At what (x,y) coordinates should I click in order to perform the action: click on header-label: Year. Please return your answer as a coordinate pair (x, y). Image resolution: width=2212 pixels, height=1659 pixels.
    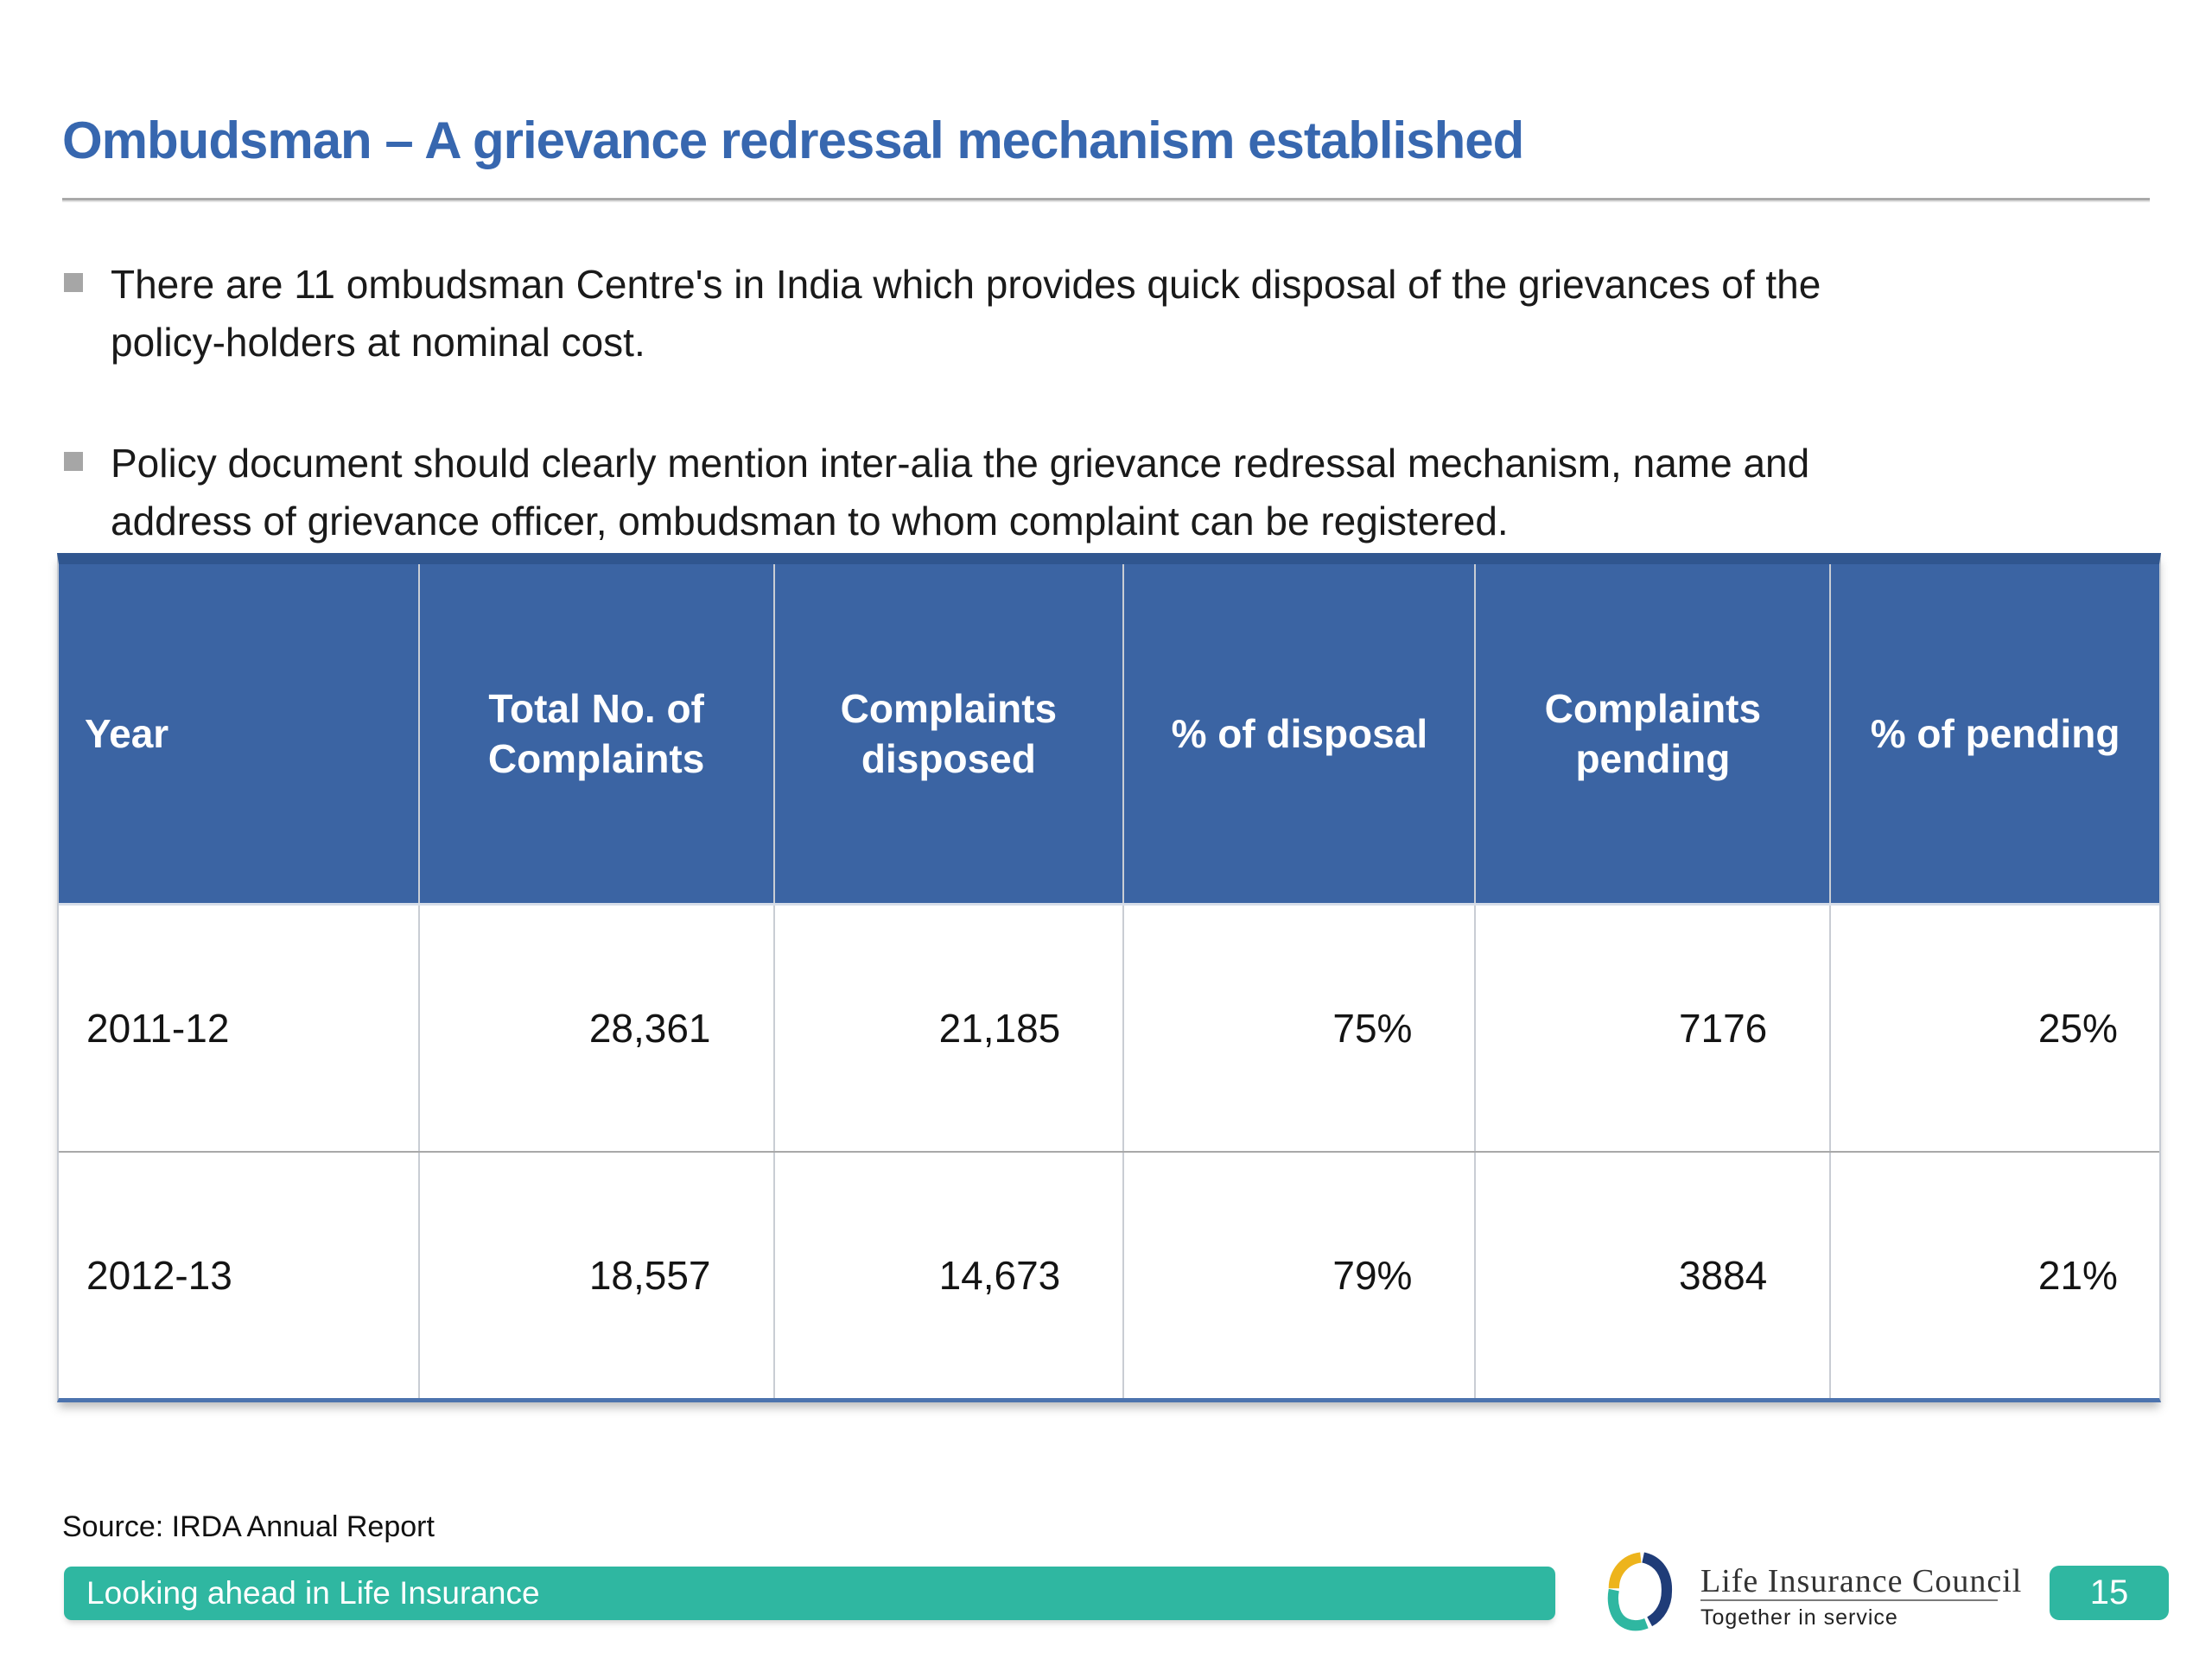
    Looking at the image, I should click on (127, 733).